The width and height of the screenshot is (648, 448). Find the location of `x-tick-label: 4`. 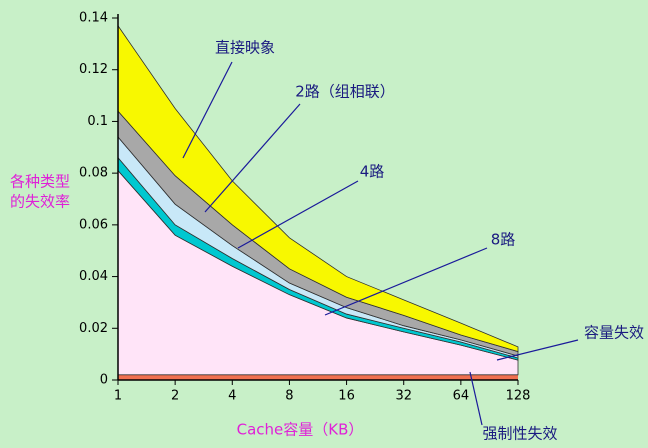

x-tick-label: 4 is located at coordinates (232, 396).